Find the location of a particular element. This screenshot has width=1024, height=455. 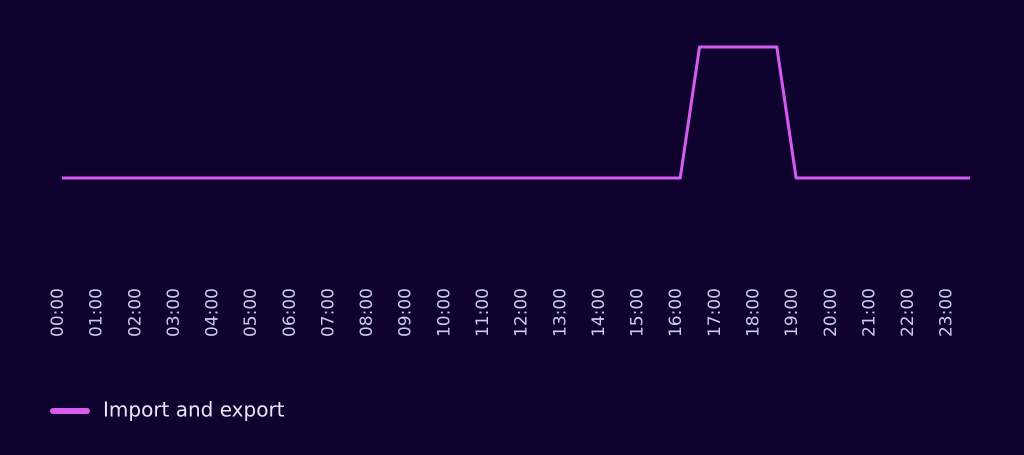

legend-label: Import and export is located at coordinates (194, 410).